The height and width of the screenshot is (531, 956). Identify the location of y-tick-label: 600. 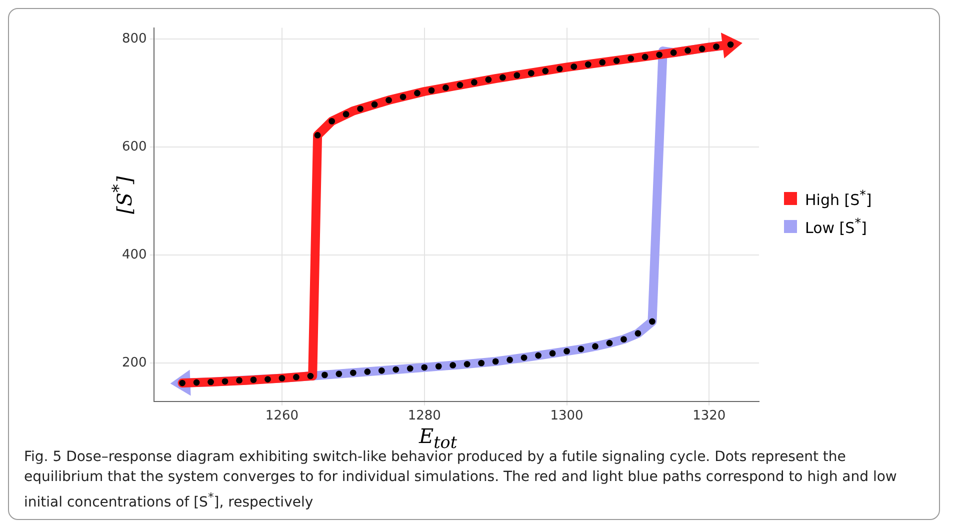
(134, 146).